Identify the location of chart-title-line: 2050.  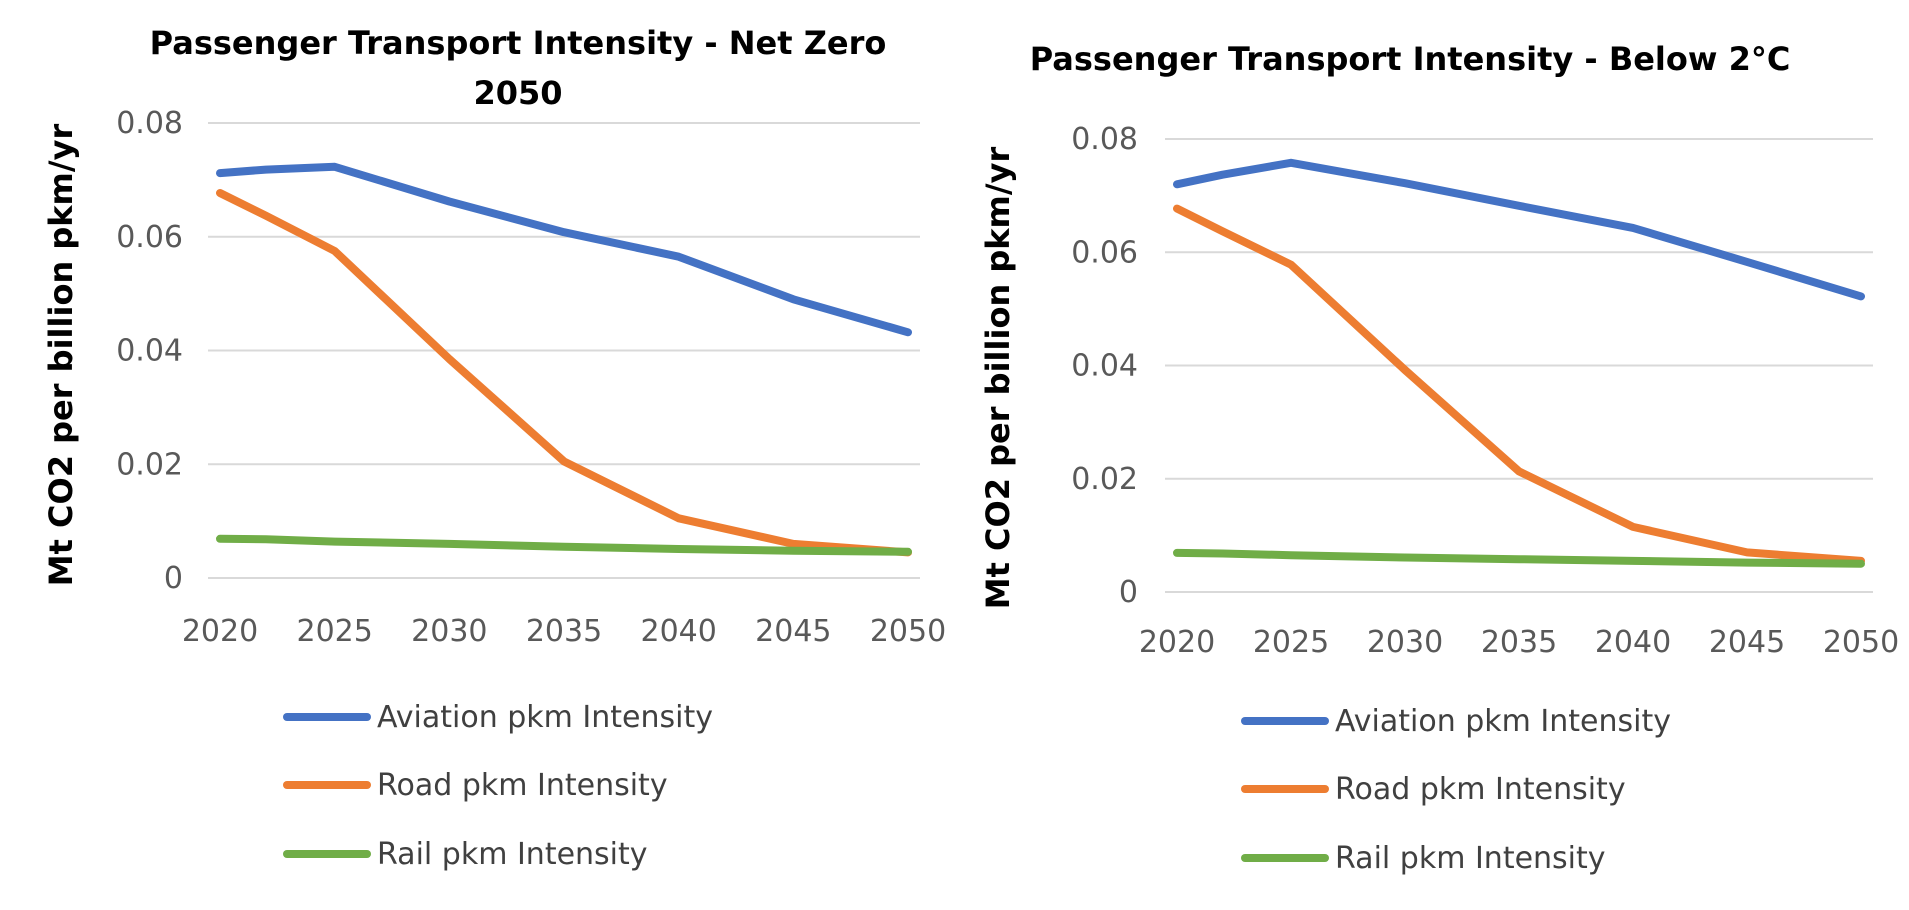
(517, 93).